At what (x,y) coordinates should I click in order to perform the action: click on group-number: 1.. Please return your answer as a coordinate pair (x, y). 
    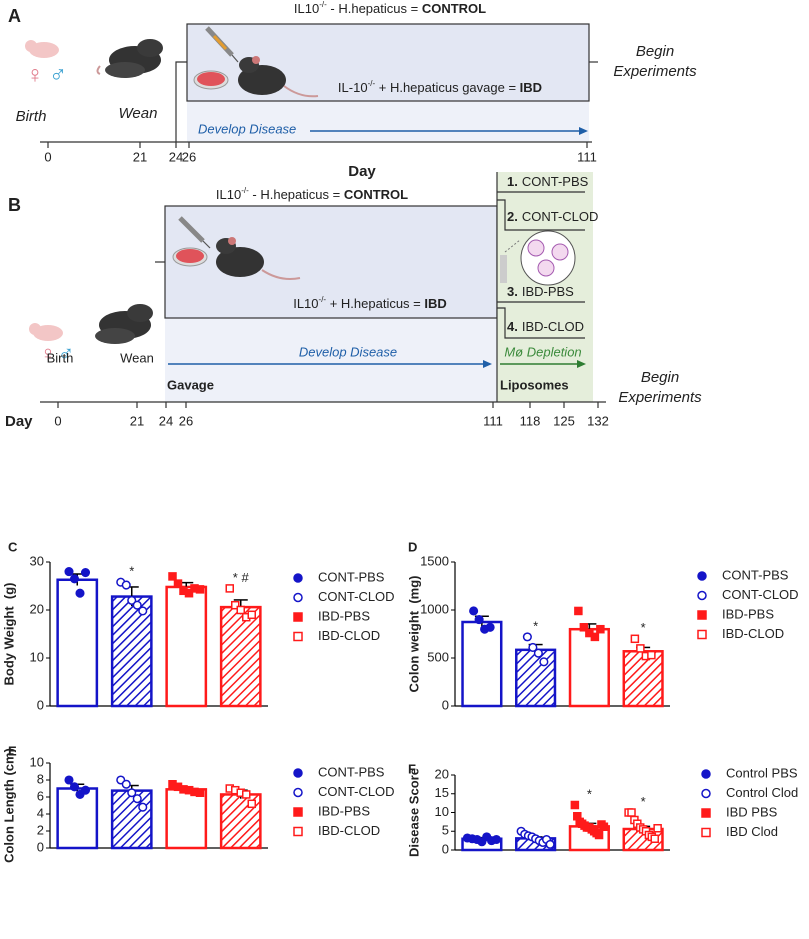
    Looking at the image, I should click on (512, 181).